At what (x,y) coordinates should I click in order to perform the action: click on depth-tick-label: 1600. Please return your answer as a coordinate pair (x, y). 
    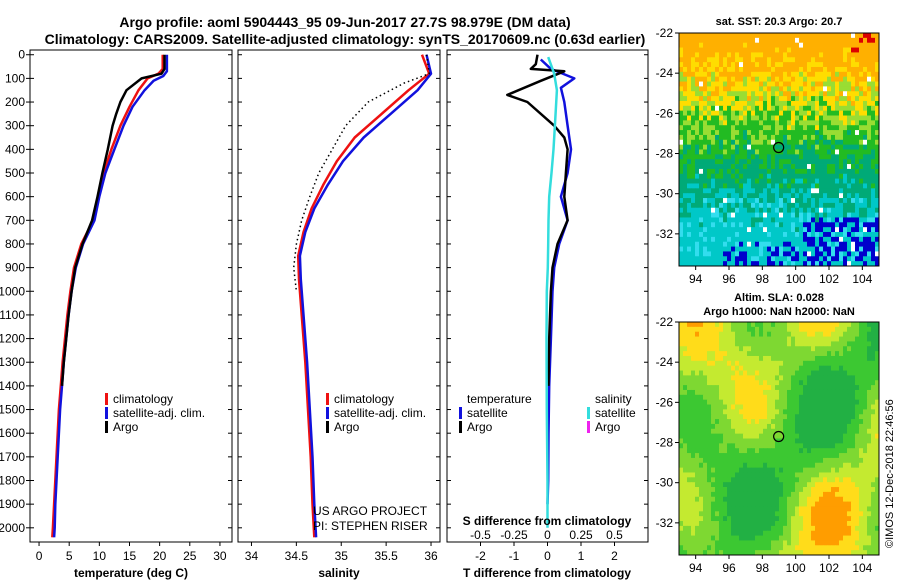
    Looking at the image, I should click on (12, 433).